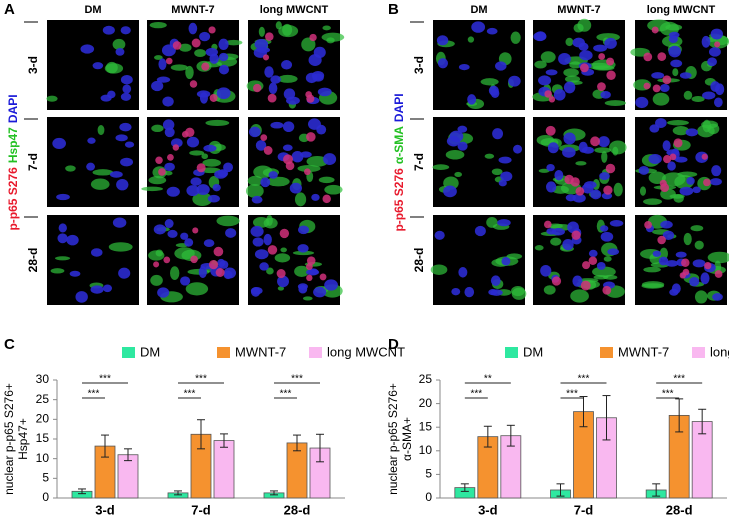 This screenshot has width=729, height=518. Describe the element at coordinates (13, 145) in the screenshot. I see `stain-part: Hsp47` at that location.